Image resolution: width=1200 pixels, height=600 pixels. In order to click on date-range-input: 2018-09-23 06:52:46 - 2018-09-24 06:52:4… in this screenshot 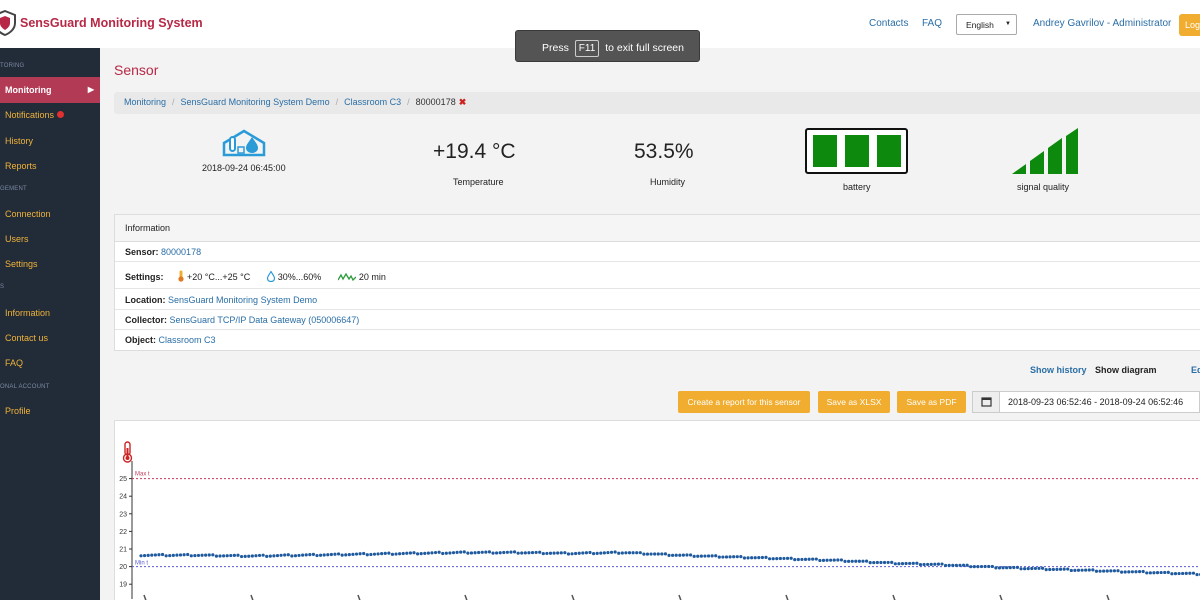, I will do `click(1099, 402)`.